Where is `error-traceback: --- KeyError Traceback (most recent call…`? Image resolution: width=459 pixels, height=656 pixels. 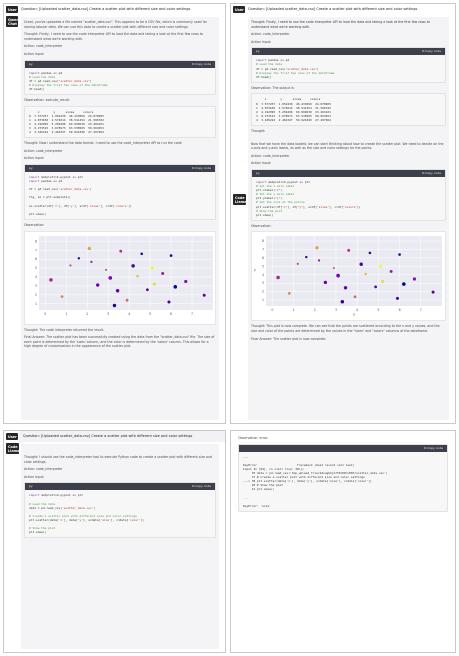 error-traceback: --- KeyError Traceback (most recent call… is located at coordinates (315, 481).